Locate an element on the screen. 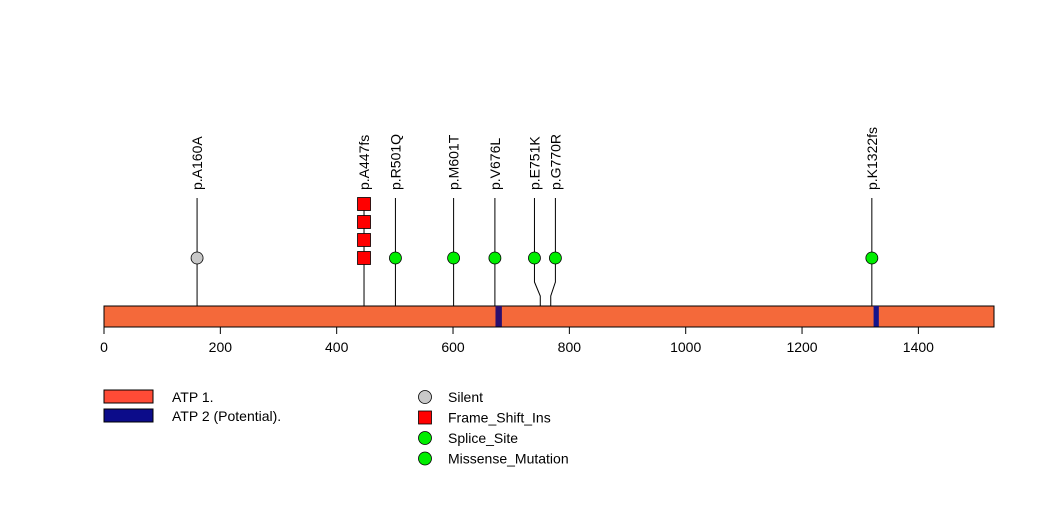 This screenshot has height=524, width=1047. domain-legend-label-1: ATP 2 (Potential). is located at coordinates (226, 416).